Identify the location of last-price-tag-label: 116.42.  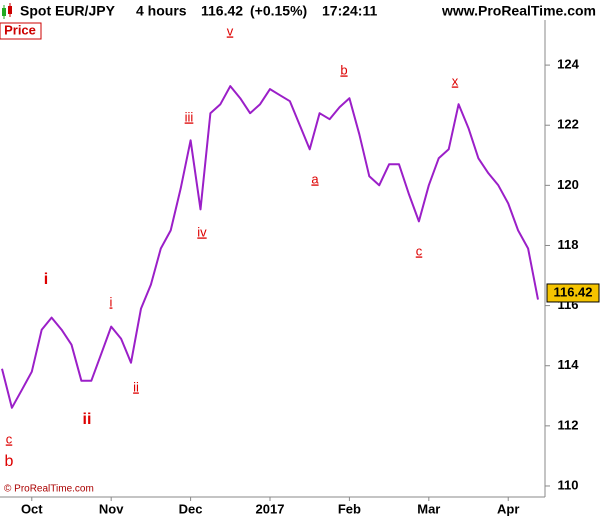
(572, 291).